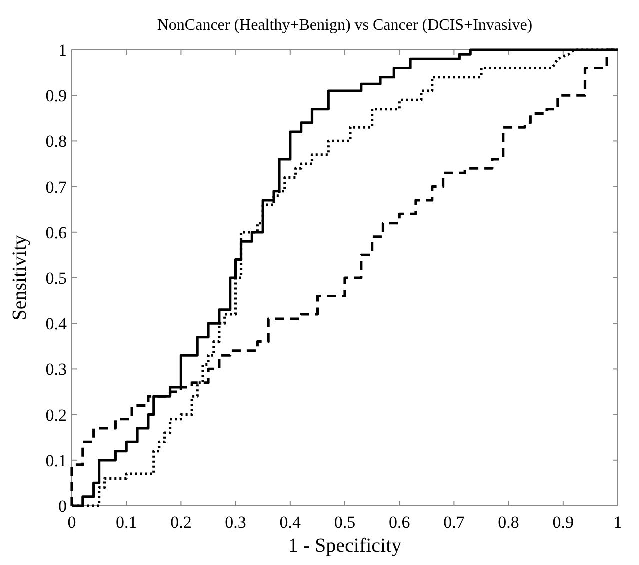 The height and width of the screenshot is (565, 639). What do you see at coordinates (56, 278) in the screenshot?
I see `y-tick-label: 0.5` at bounding box center [56, 278].